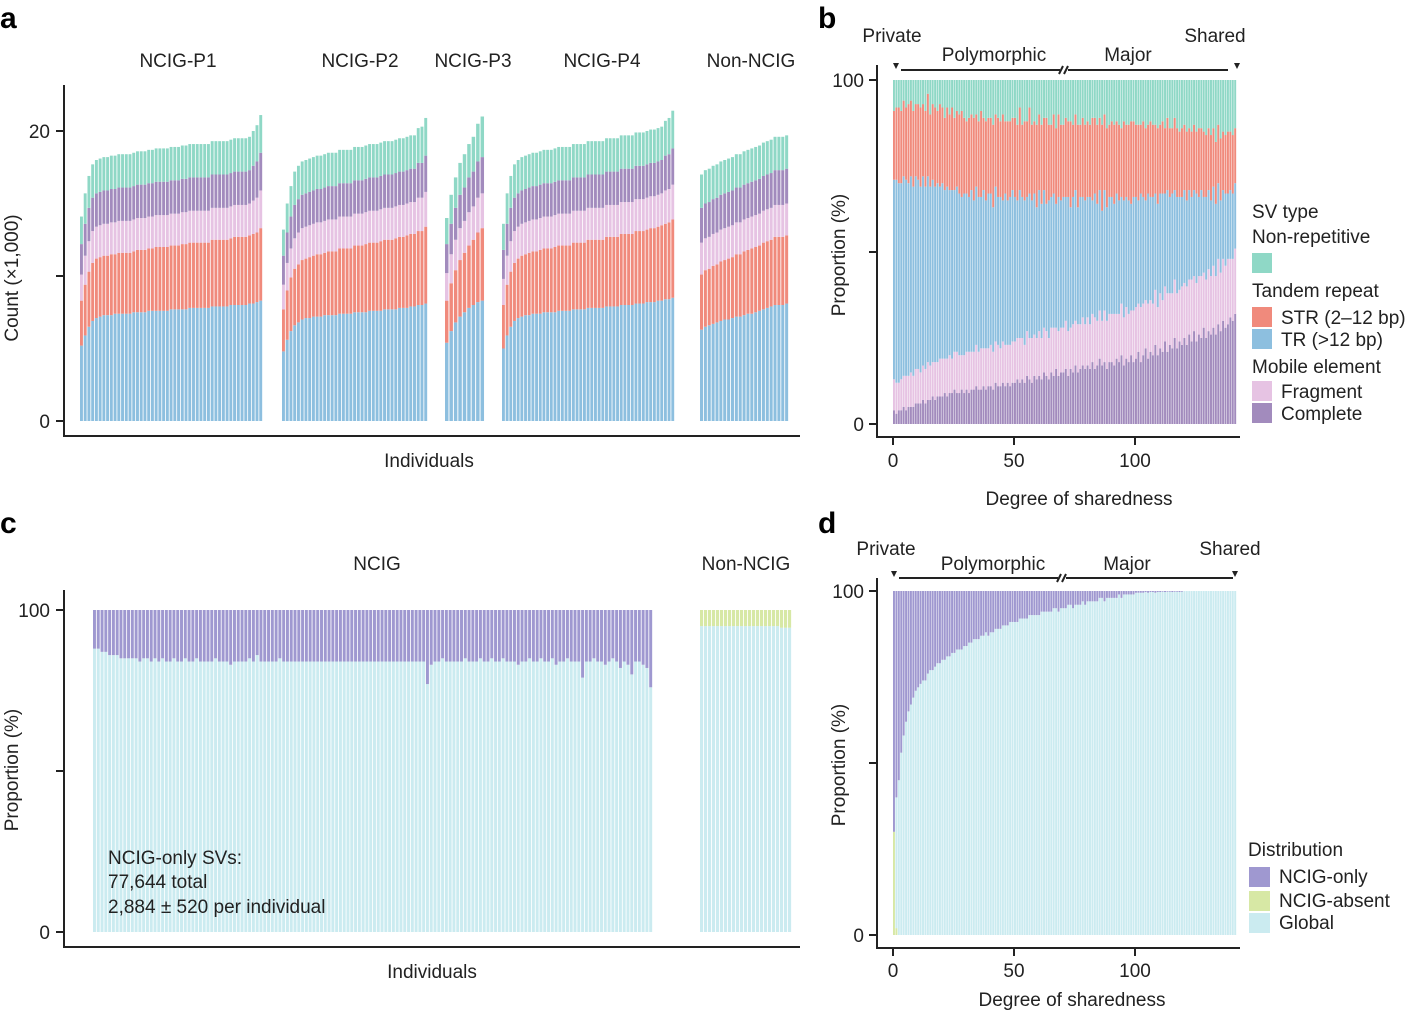  I want to click on b-header-polymorphic: Polymorphic, so click(994, 55).